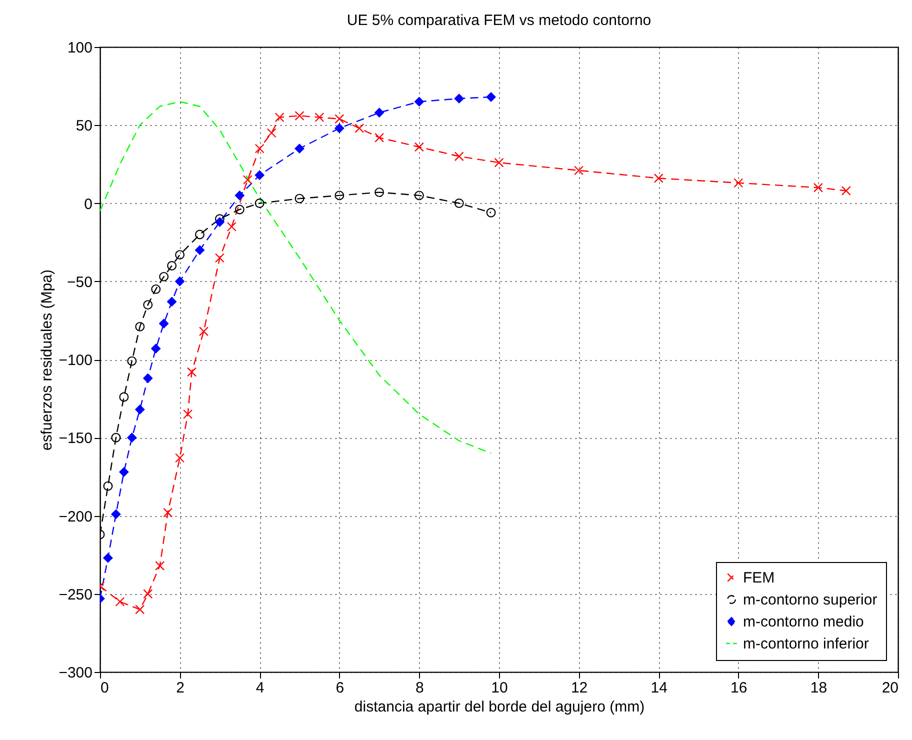  I want to click on y-tick-label: −100, so click(75, 360).